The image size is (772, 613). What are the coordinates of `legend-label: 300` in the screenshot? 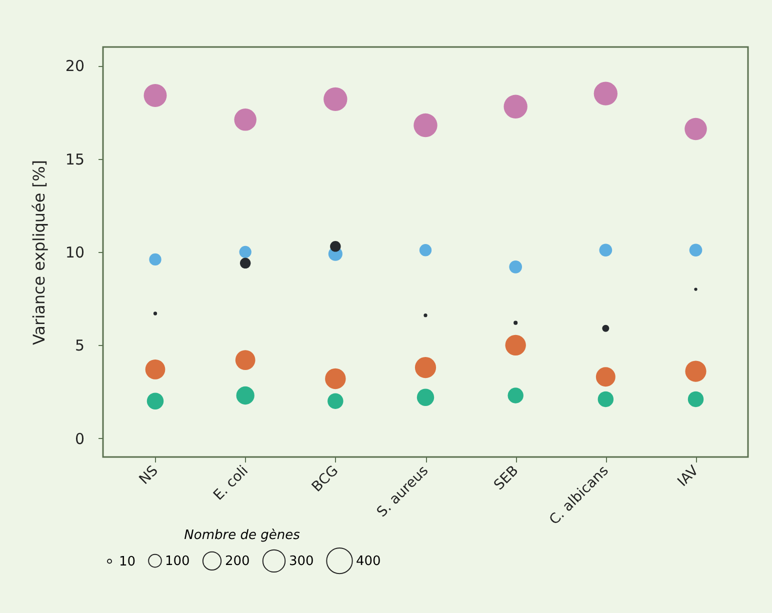 It's located at (301, 561).